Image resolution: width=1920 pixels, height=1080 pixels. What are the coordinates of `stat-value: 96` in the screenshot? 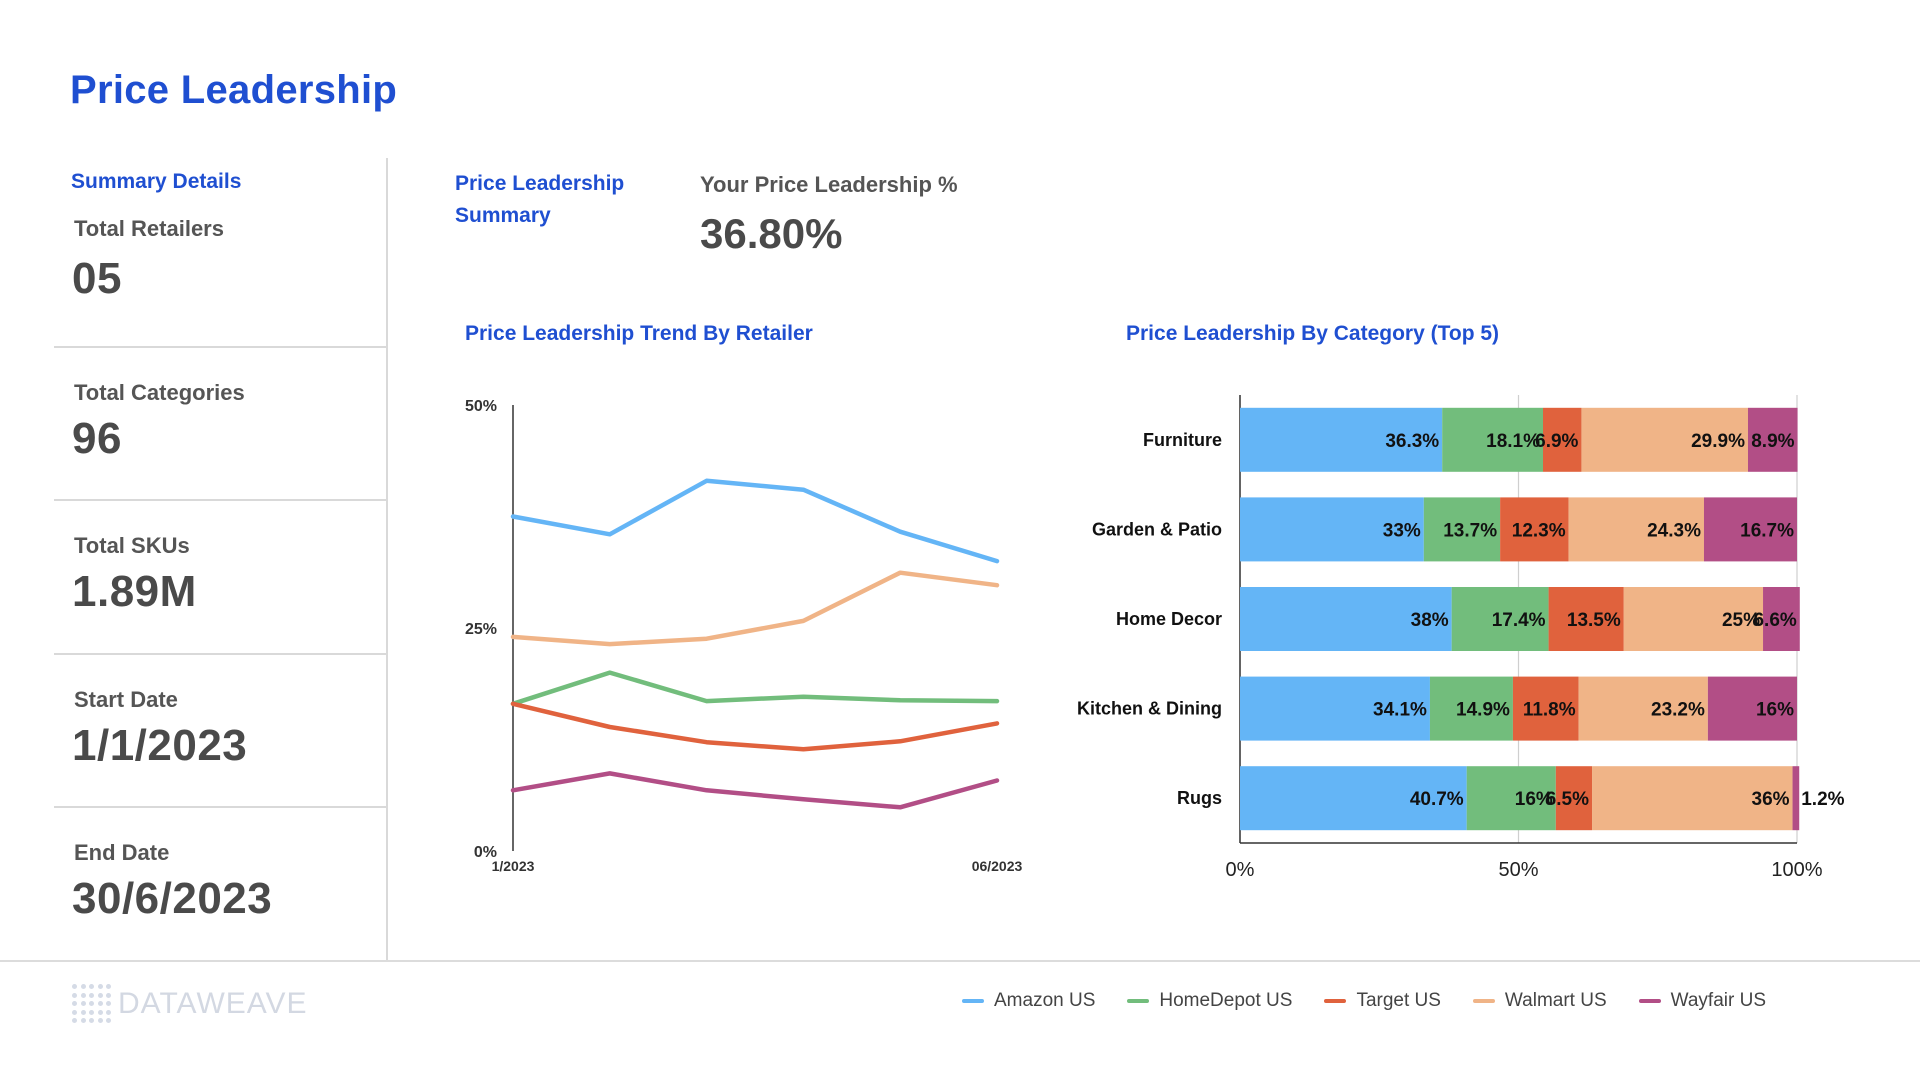 It's located at (97, 438).